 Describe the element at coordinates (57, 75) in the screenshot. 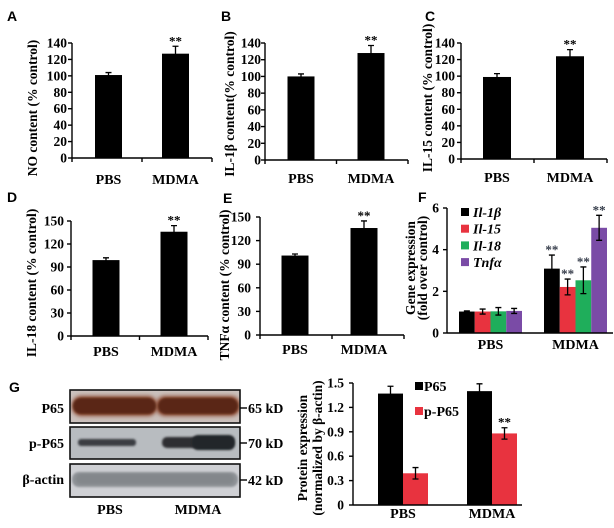

I see `y-tick-label: 100` at that location.